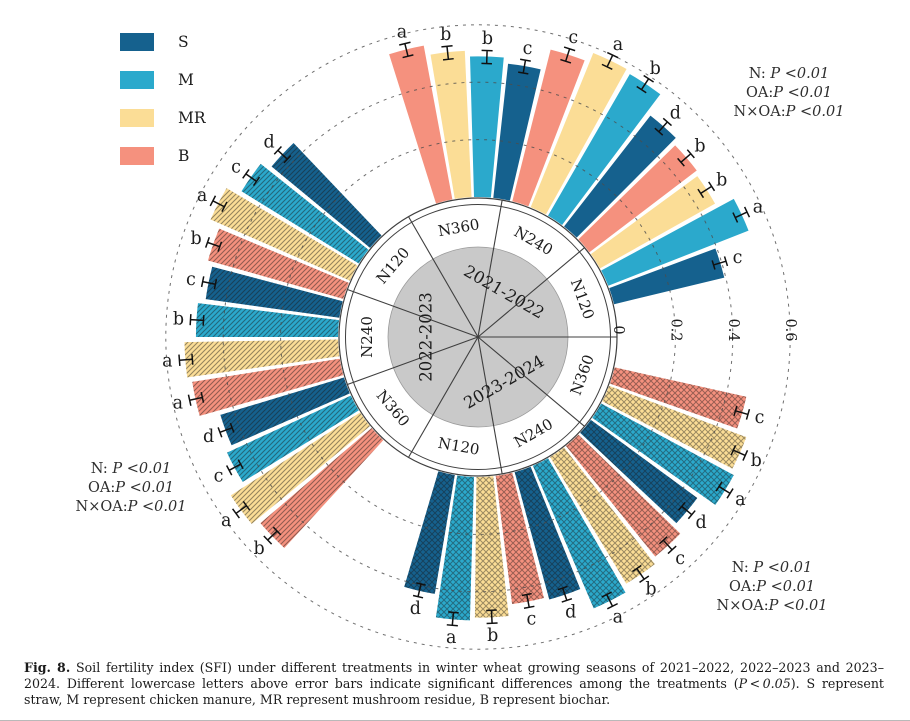 This screenshot has height=721, width=910. What do you see at coordinates (451, 124) in the screenshot?
I see `bar-2021-2022-N360-MR` at bounding box center [451, 124].